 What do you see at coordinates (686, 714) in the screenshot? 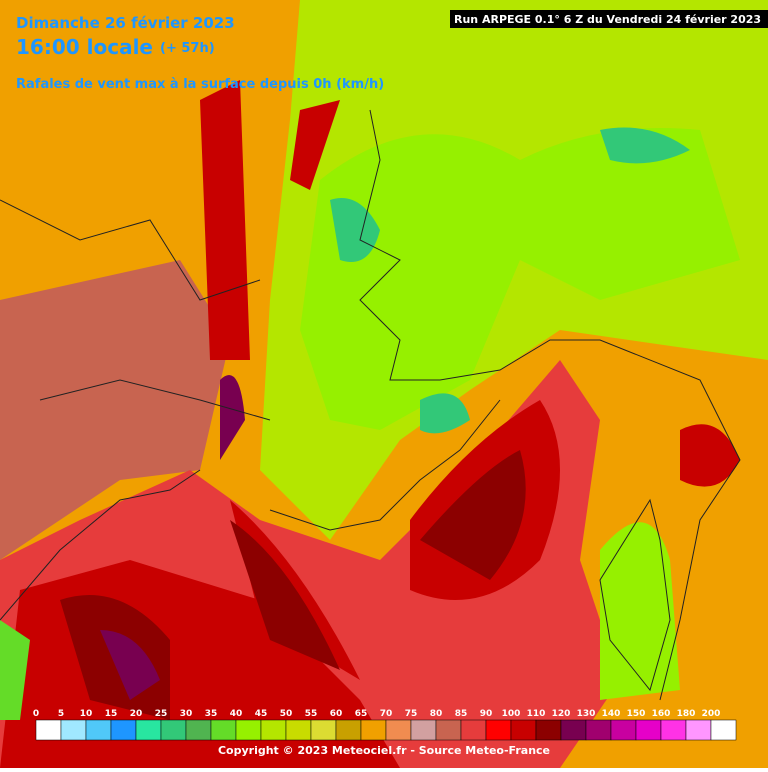
I see `legend-label: 180` at bounding box center [686, 714].